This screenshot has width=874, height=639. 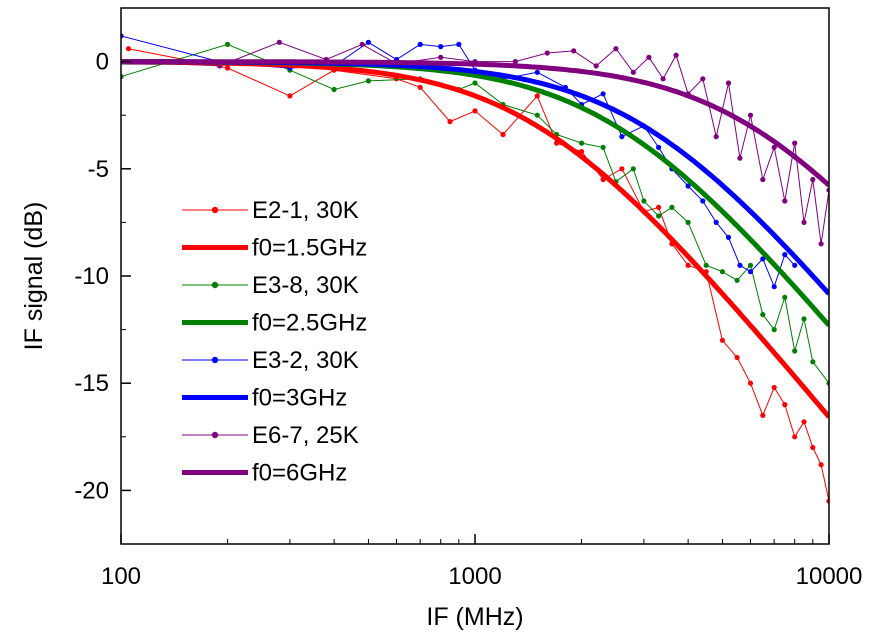 I want to click on y-tick-label: -5, so click(x=98, y=169).